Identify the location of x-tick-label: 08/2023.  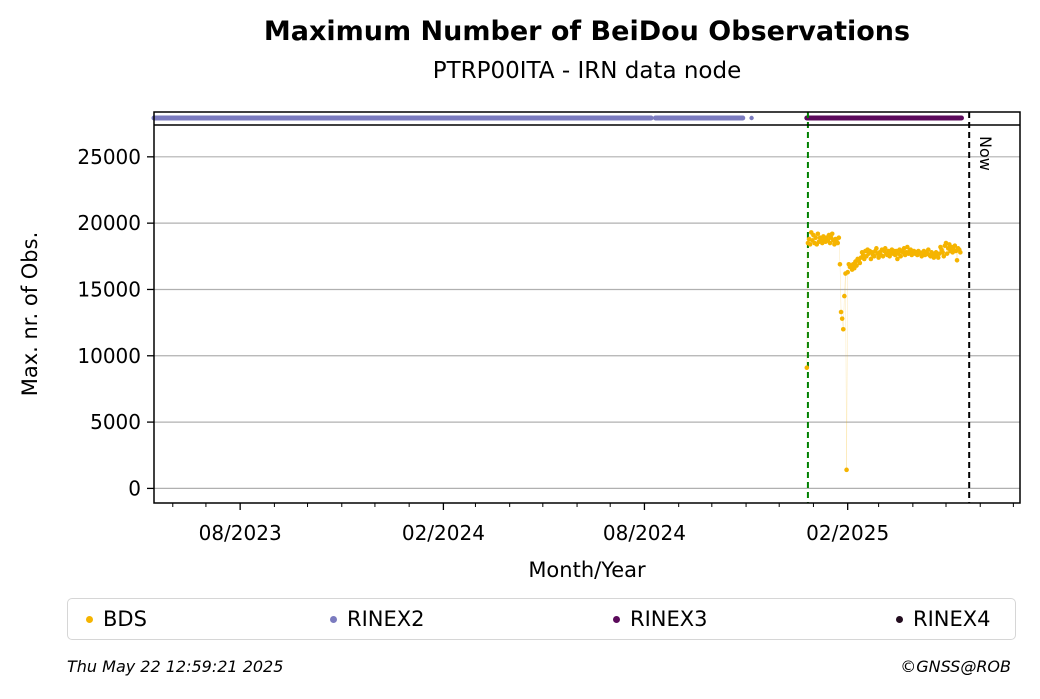
(240, 533).